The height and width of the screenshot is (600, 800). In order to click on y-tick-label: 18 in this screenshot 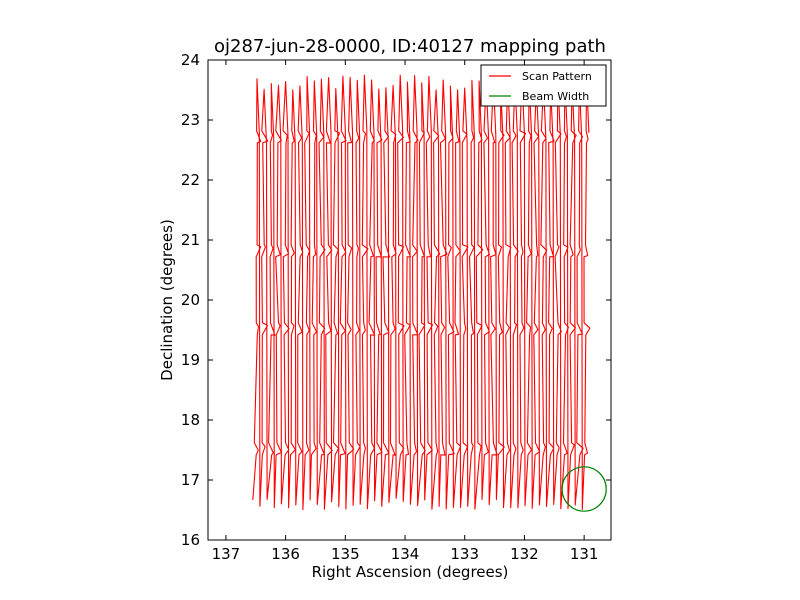, I will do `click(190, 420)`.